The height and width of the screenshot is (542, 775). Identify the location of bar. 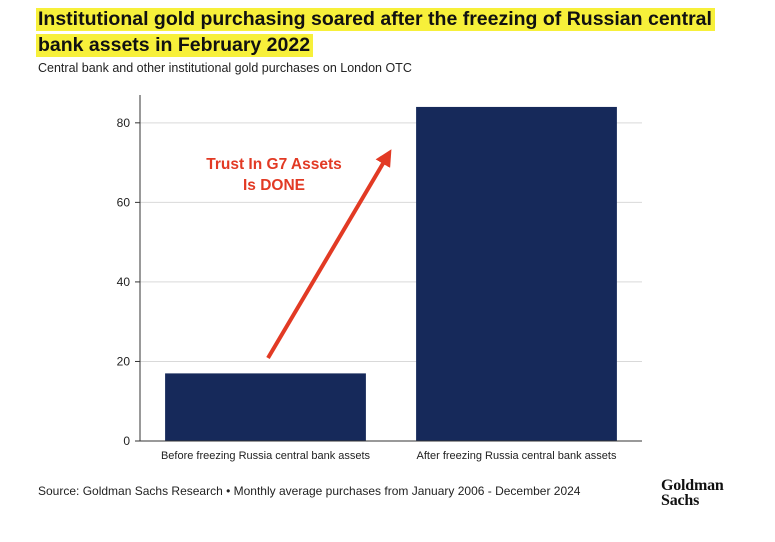
(265, 407).